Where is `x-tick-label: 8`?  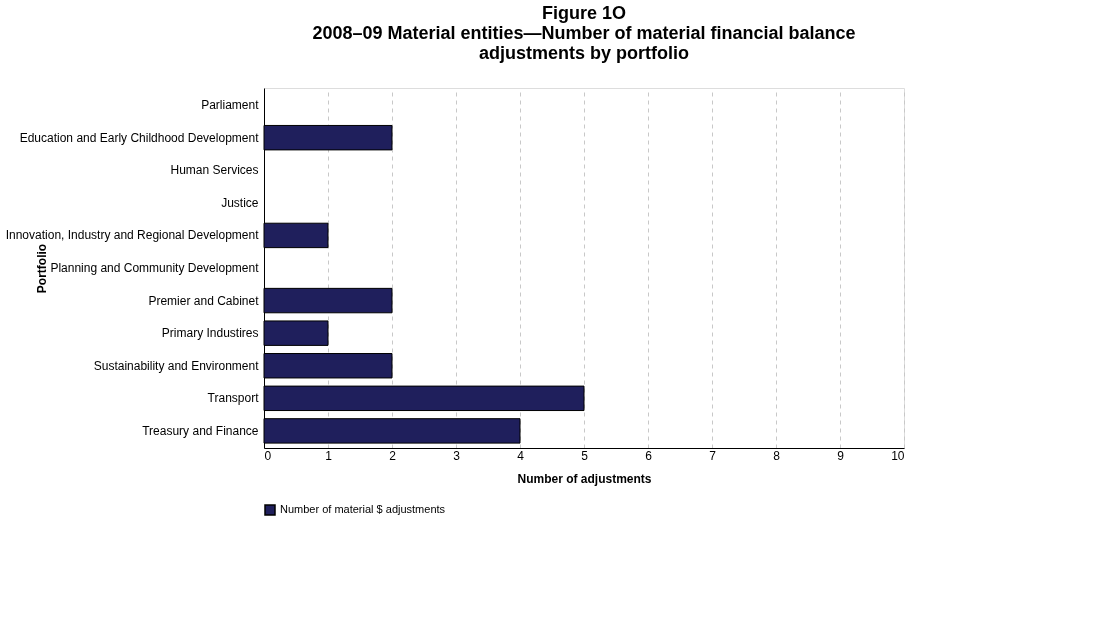
x-tick-label: 8 is located at coordinates (777, 455).